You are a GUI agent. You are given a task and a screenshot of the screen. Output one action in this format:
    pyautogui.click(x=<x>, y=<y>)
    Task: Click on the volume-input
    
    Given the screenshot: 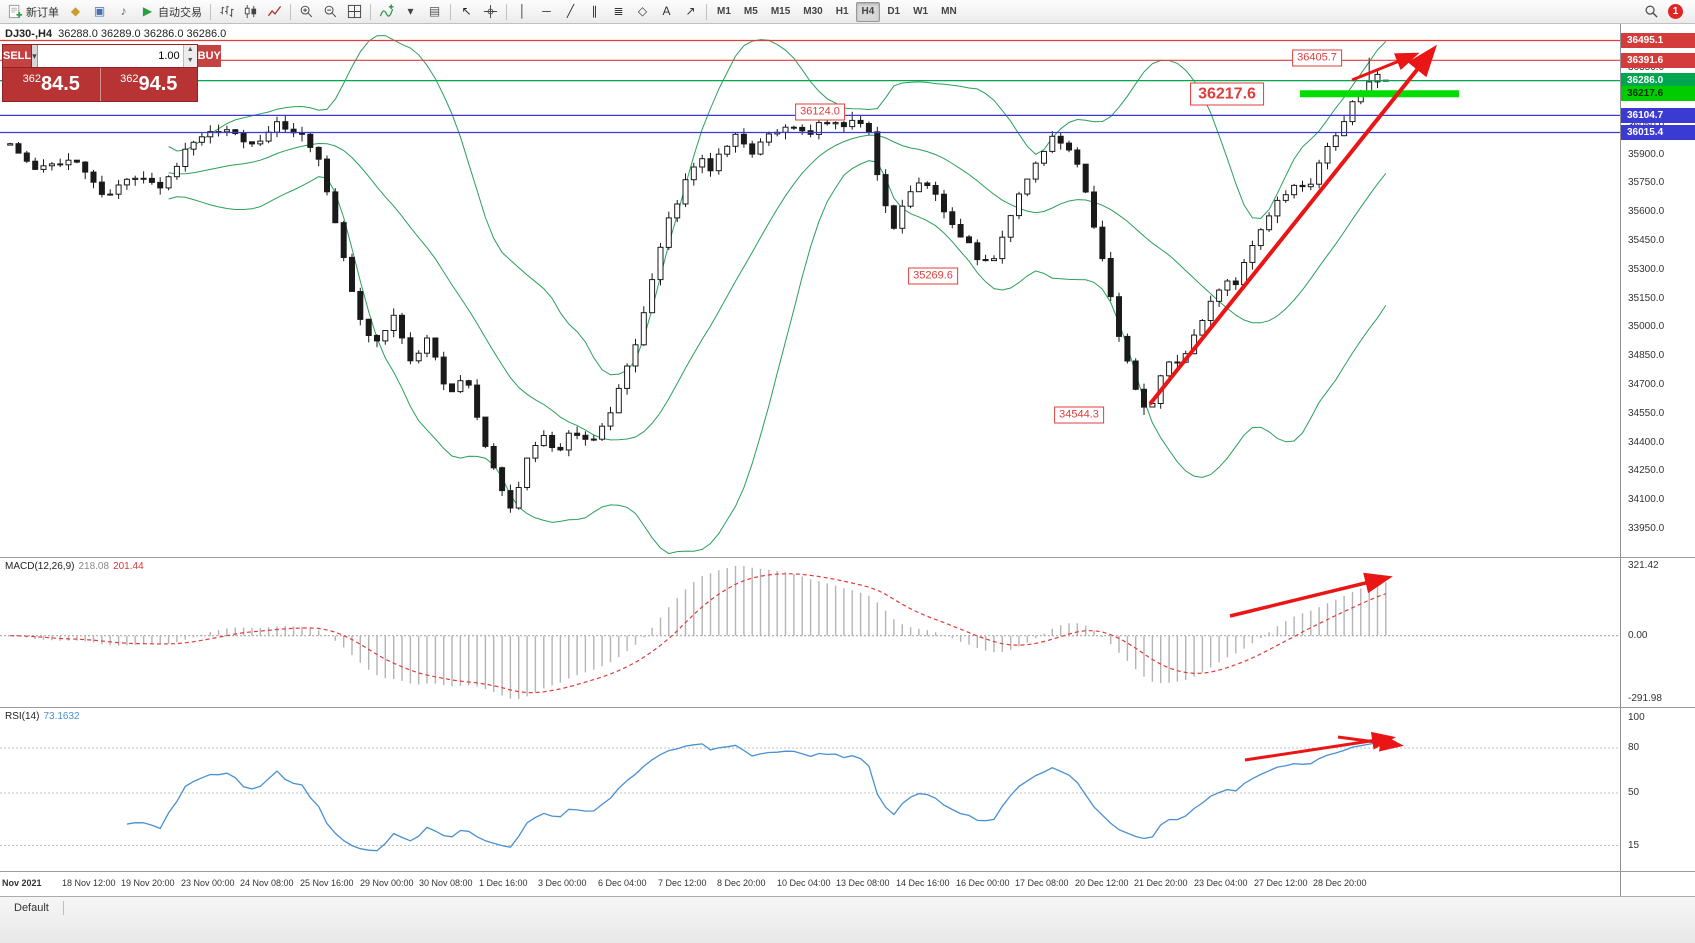 What is the action you would take?
    pyautogui.click(x=110, y=56)
    